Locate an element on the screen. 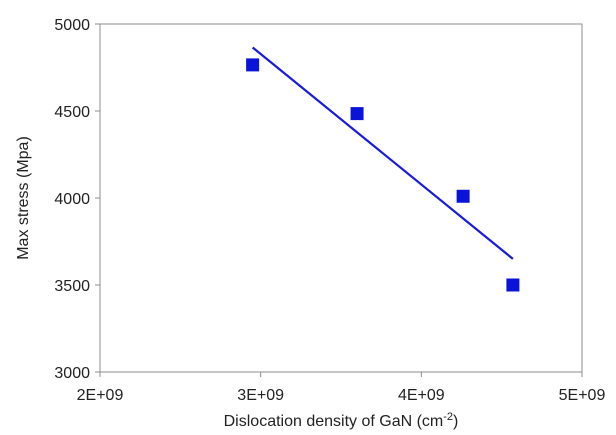 The image size is (616, 435). x-tick-label: 5E+09 is located at coordinates (582, 395).